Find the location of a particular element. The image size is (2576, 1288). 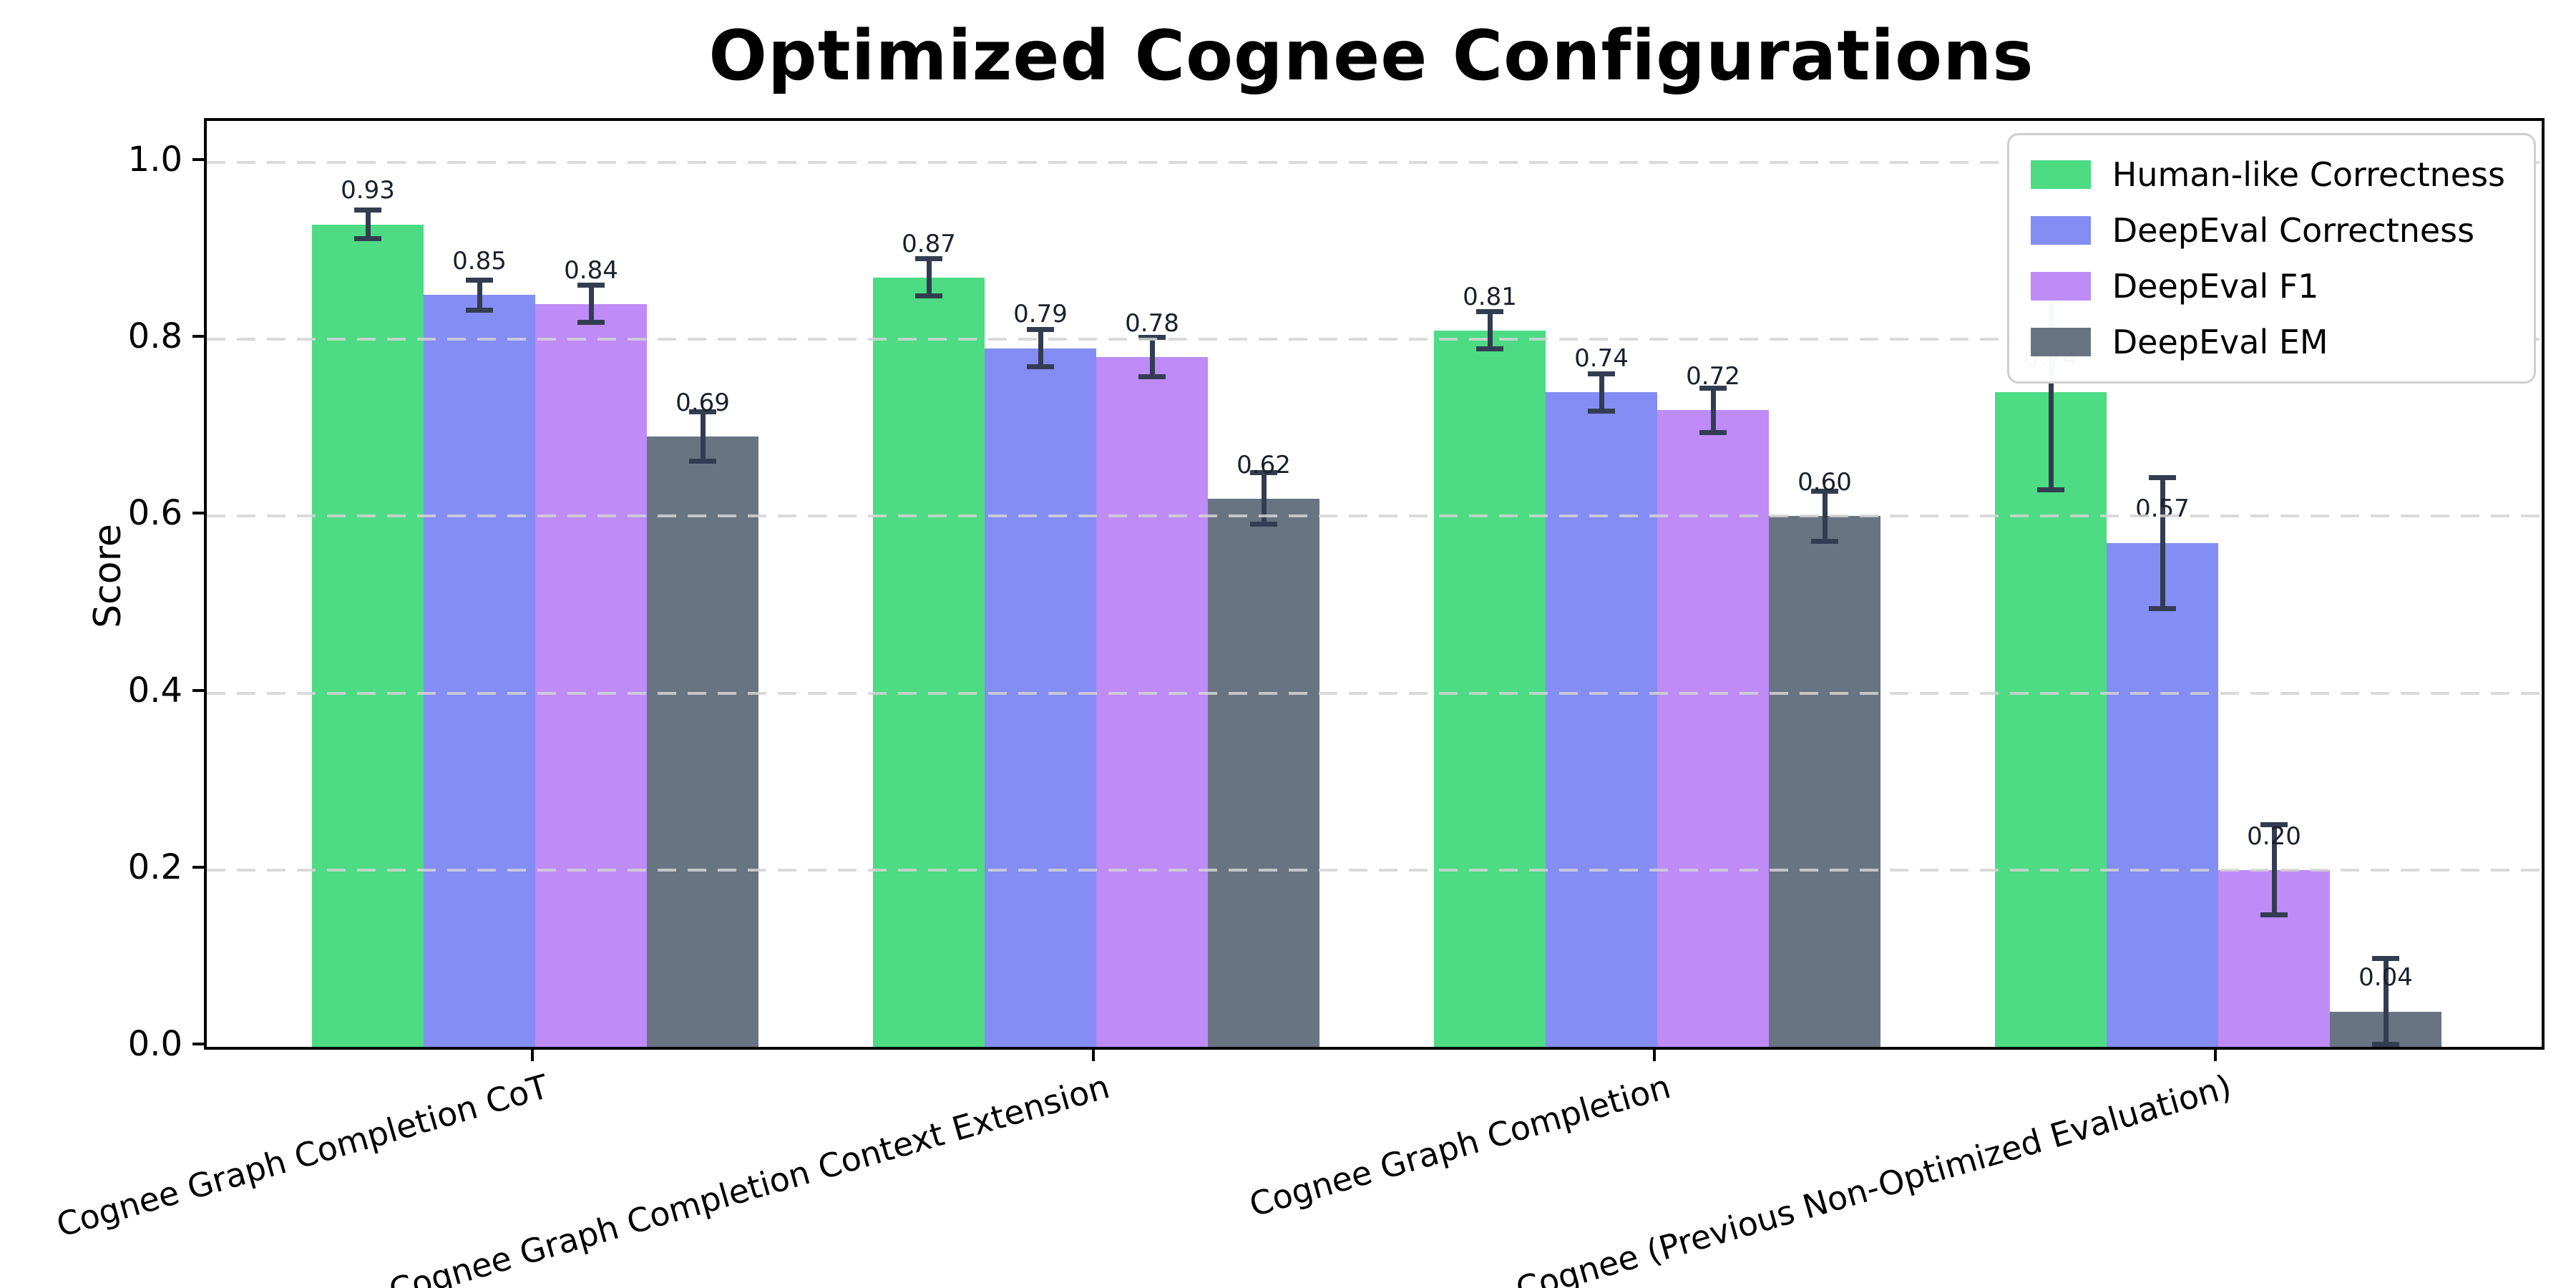

bar-value-label: 0.81 is located at coordinates (1490, 296).